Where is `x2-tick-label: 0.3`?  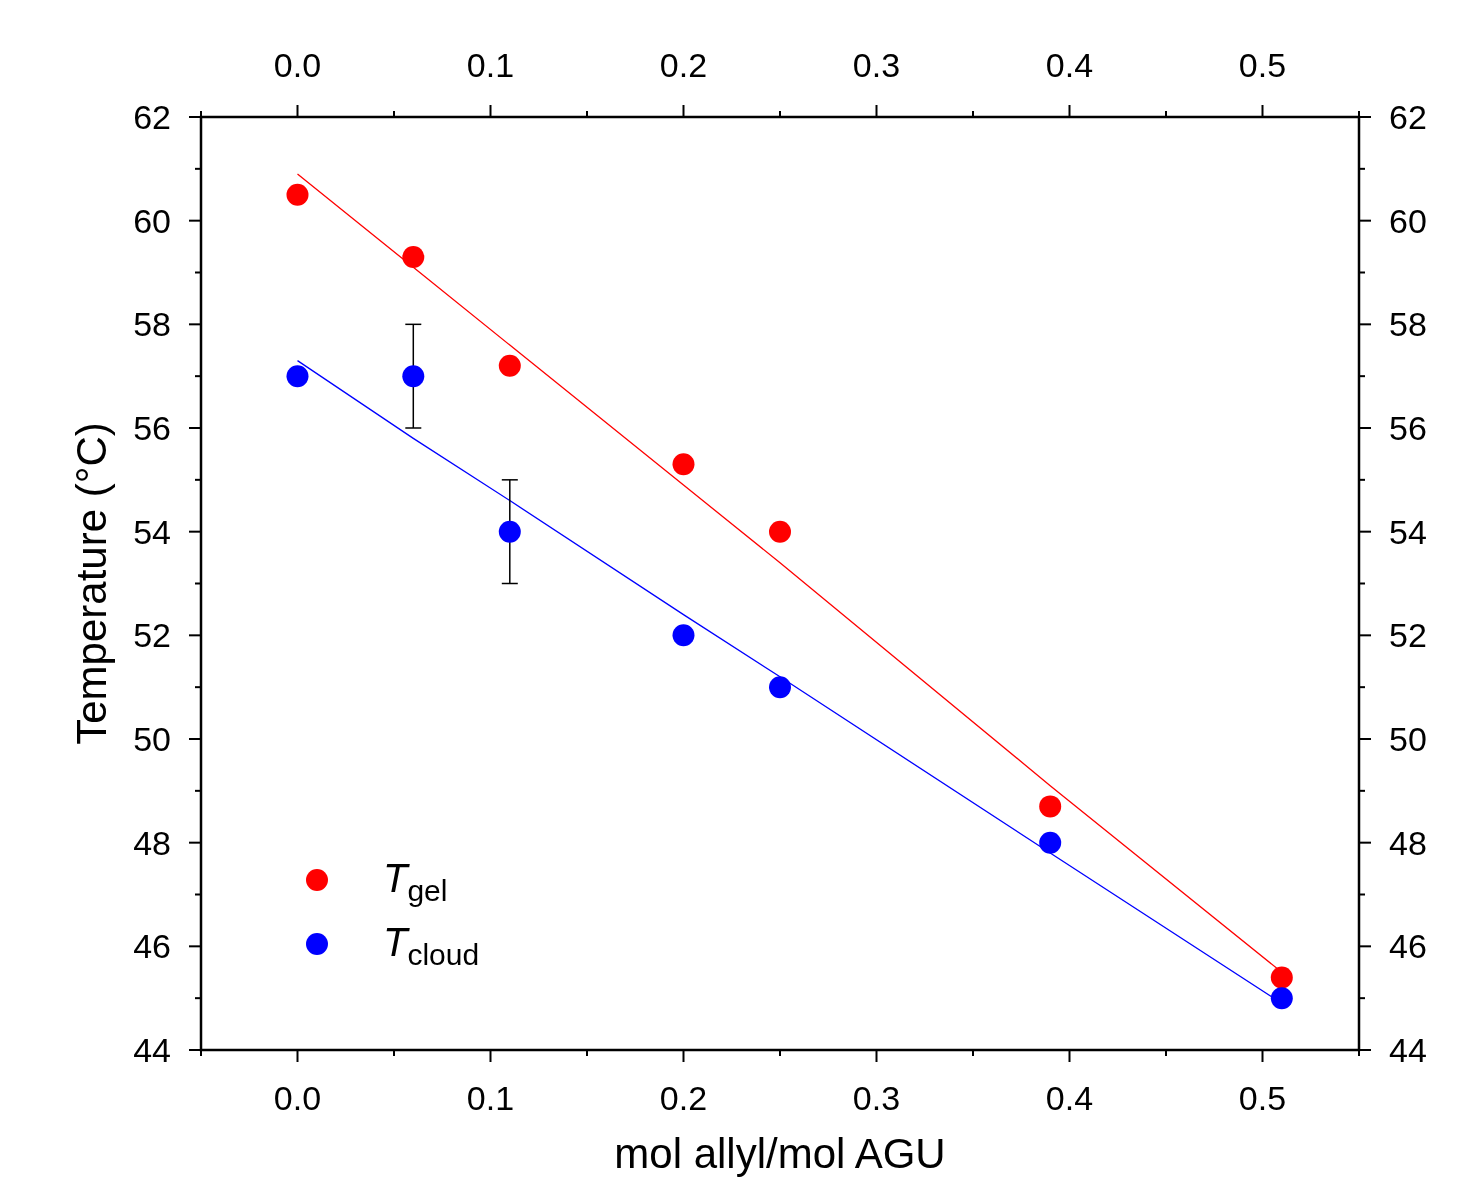 x2-tick-label: 0.3 is located at coordinates (876, 65).